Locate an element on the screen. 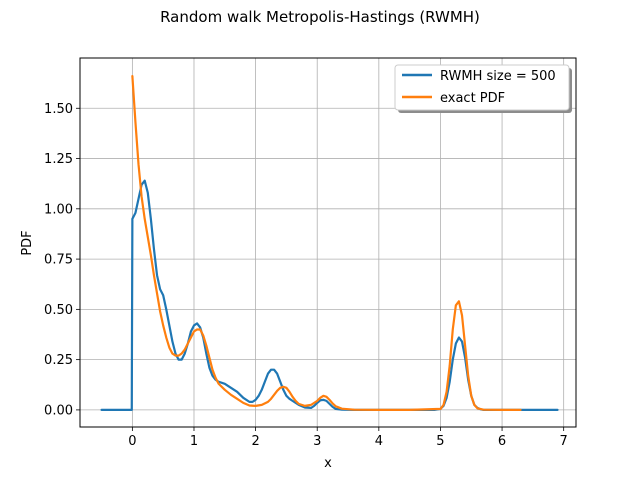 The width and height of the screenshot is (640, 480). x-tick-label: 0 is located at coordinates (132, 441).